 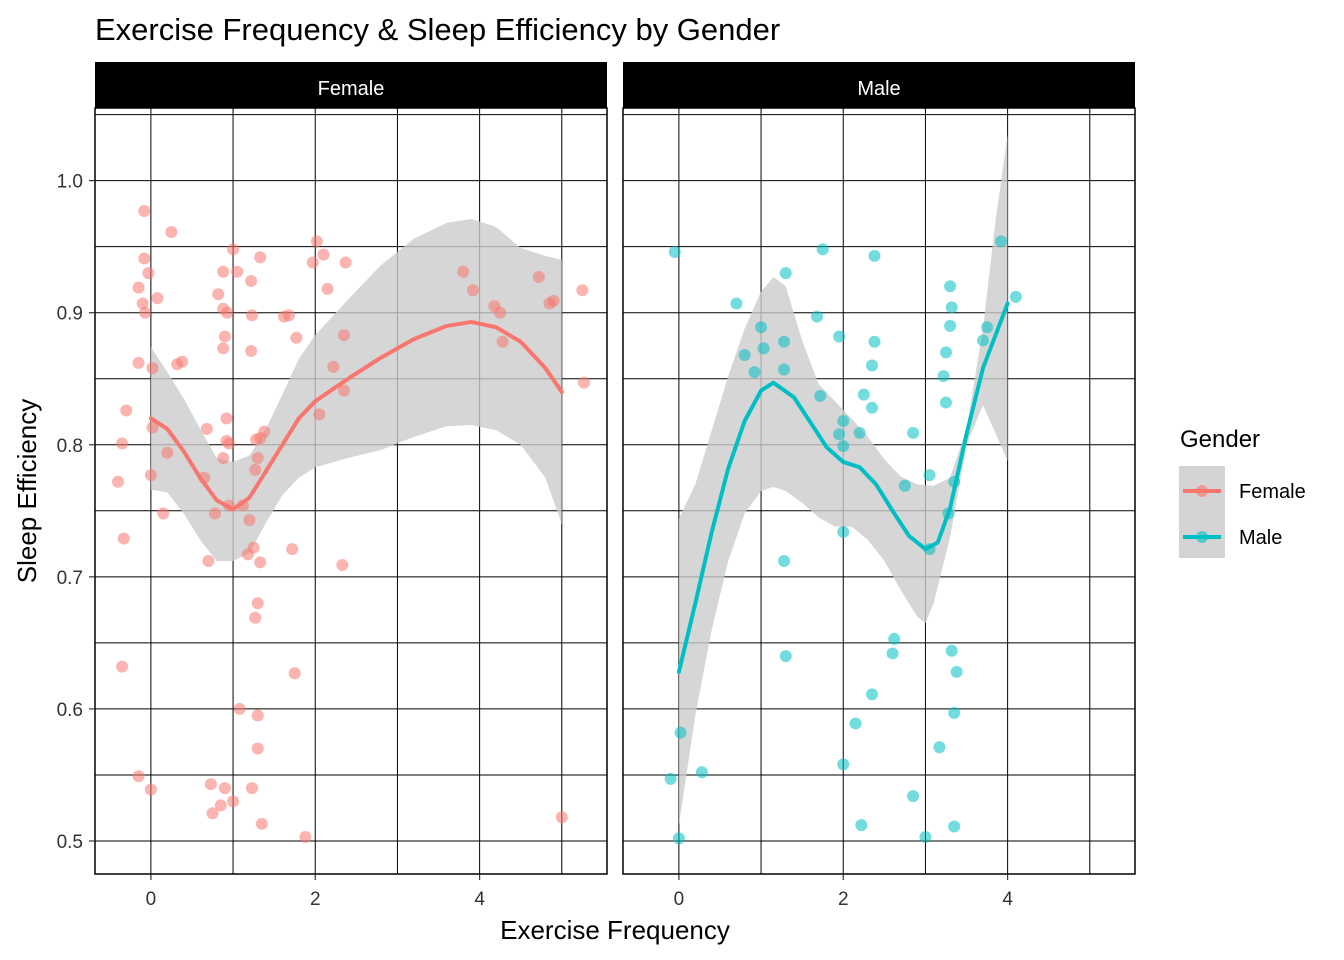 What do you see at coordinates (27, 491) in the screenshot?
I see `y-axis-label: Sleep Efficiency` at bounding box center [27, 491].